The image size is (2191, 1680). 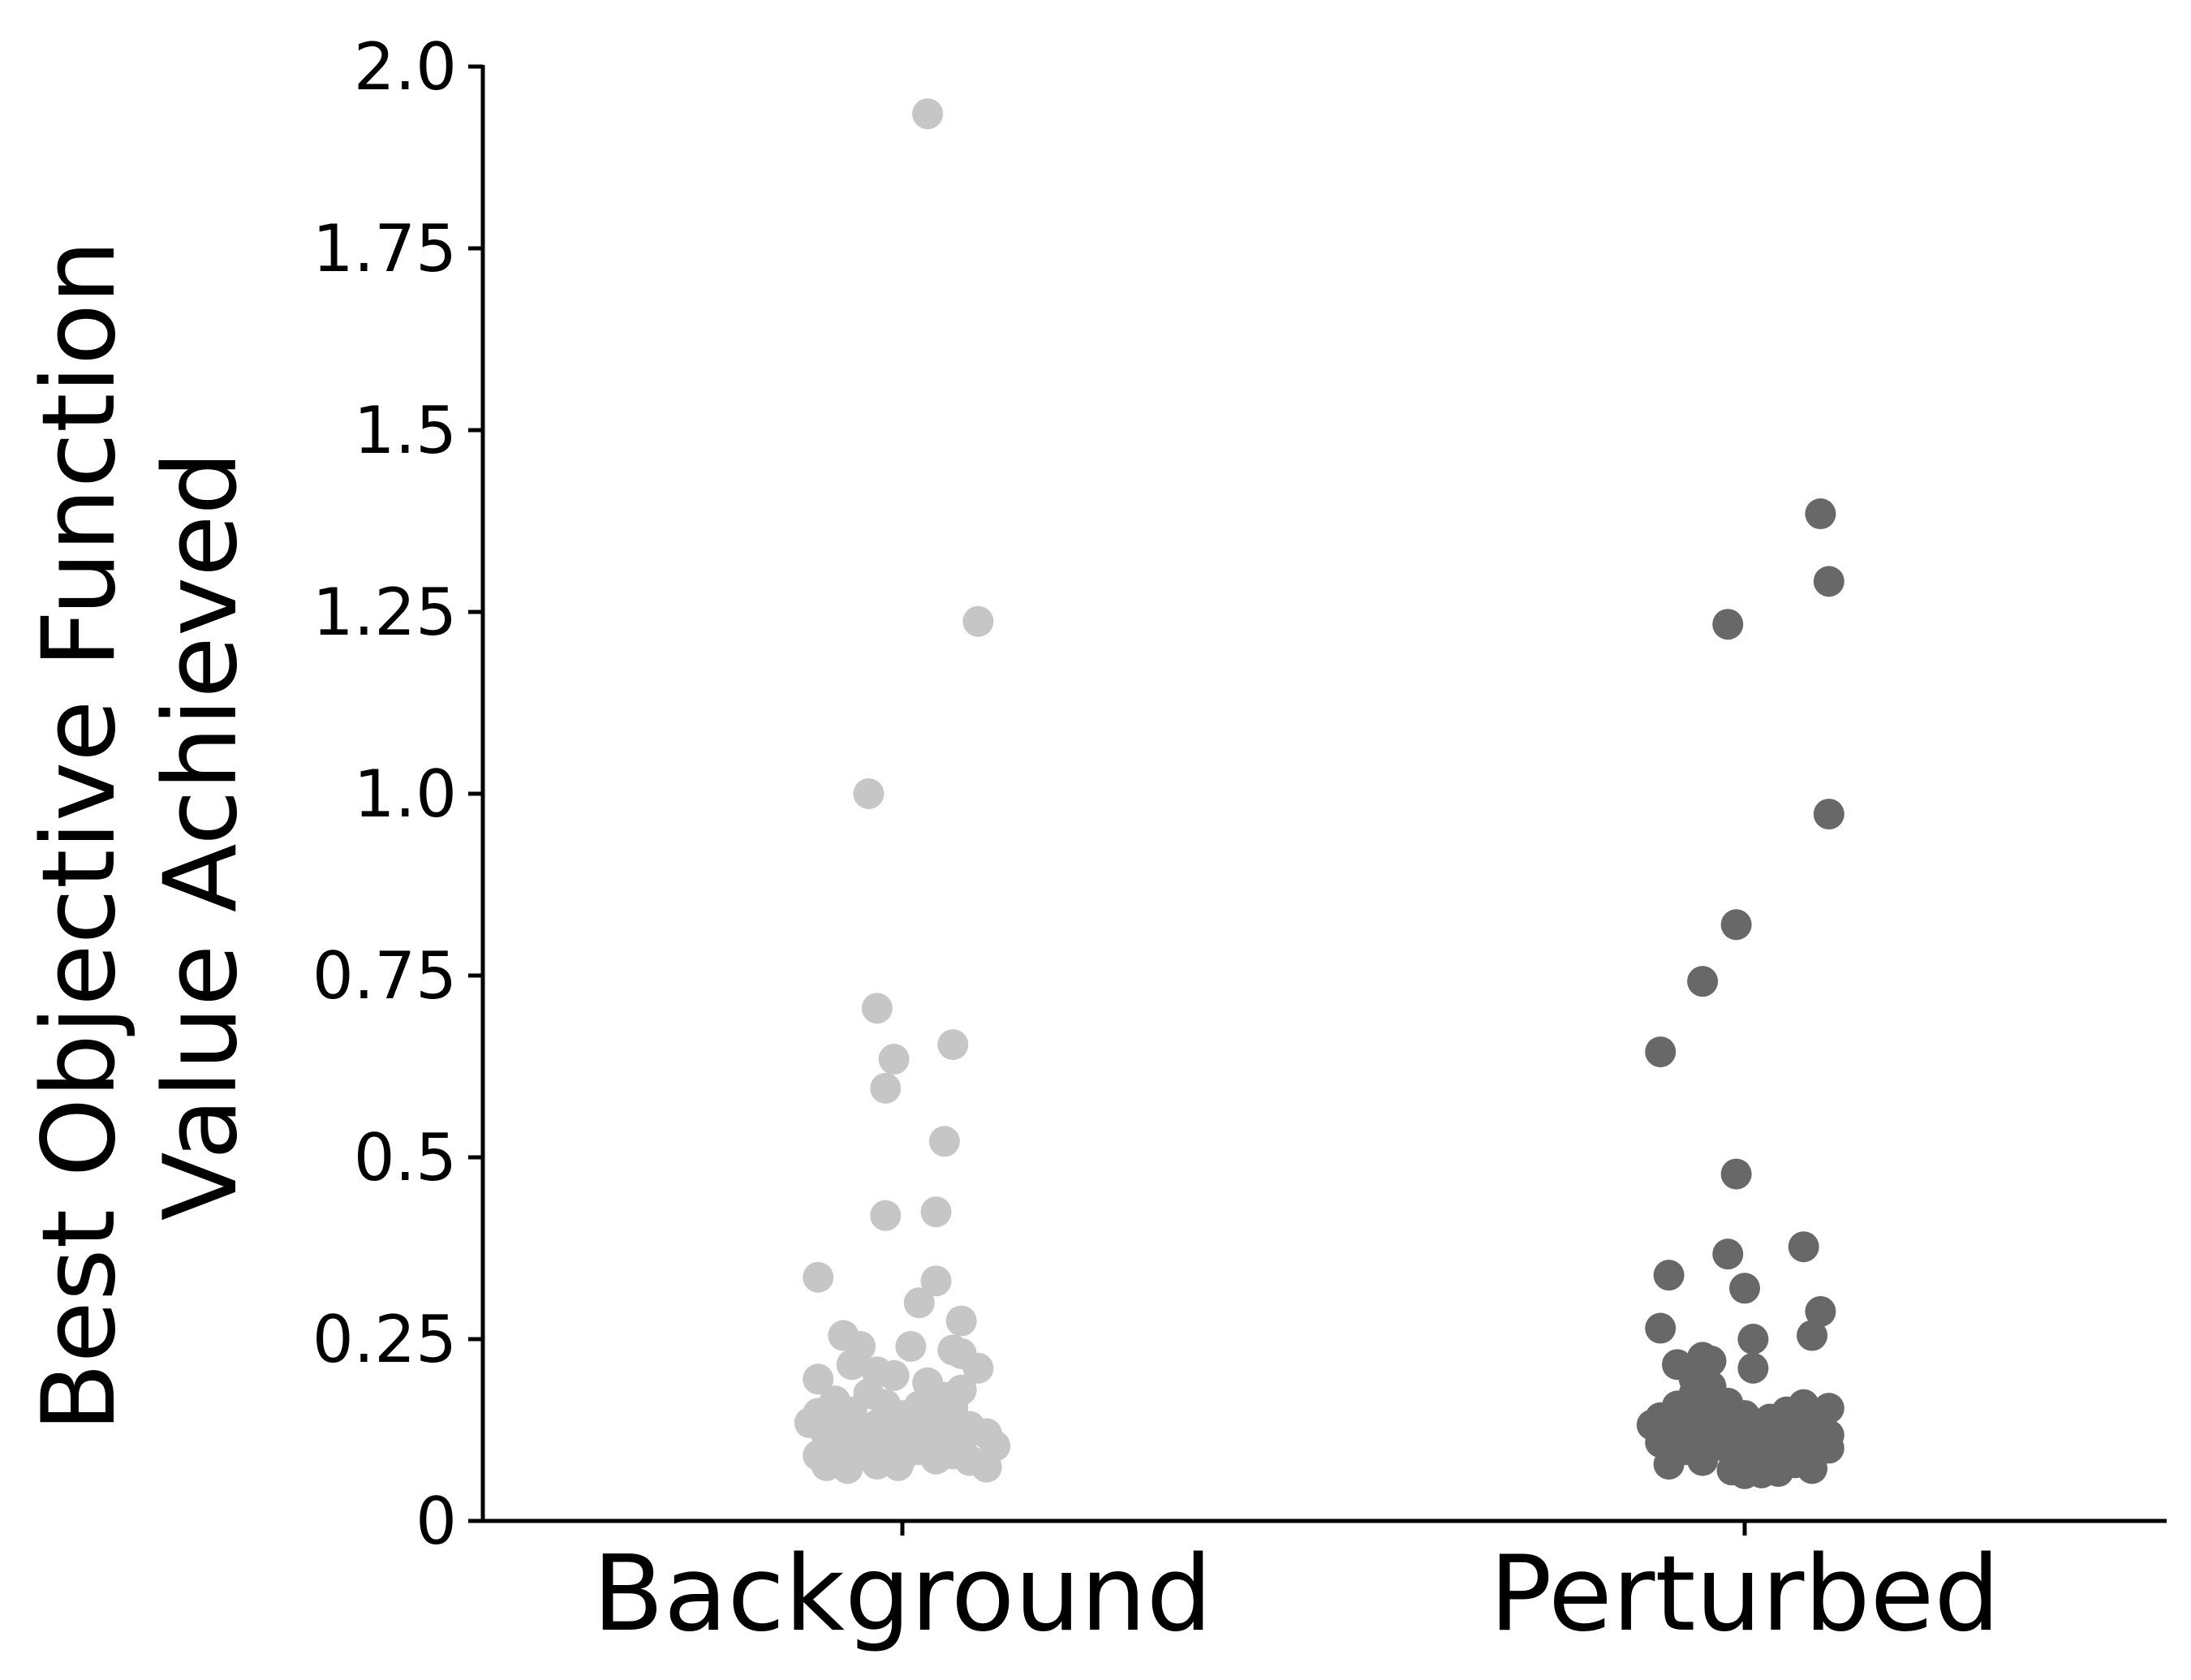 What do you see at coordinates (140, 836) in the screenshot?
I see `y-axis-title: Best Objective Function Value Achieved` at bounding box center [140, 836].